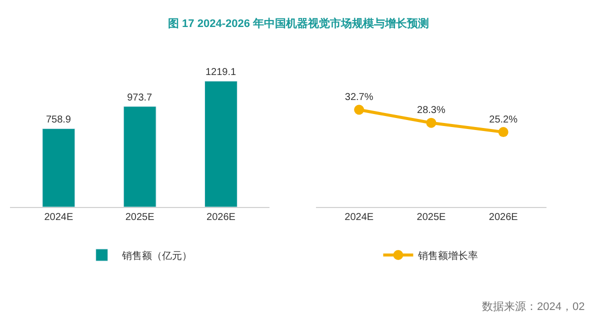  Describe the element at coordinates (431, 110) in the screenshot. I see `data-label: 28.3%` at that location.